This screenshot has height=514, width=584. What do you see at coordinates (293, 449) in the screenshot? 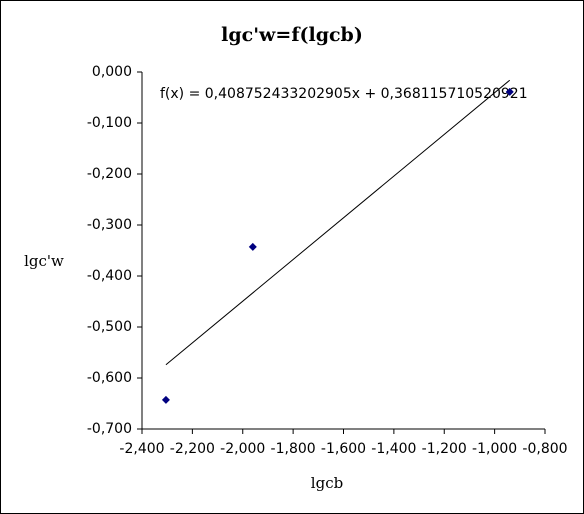
I see `x-tick-label: -1,800` at bounding box center [293, 449].